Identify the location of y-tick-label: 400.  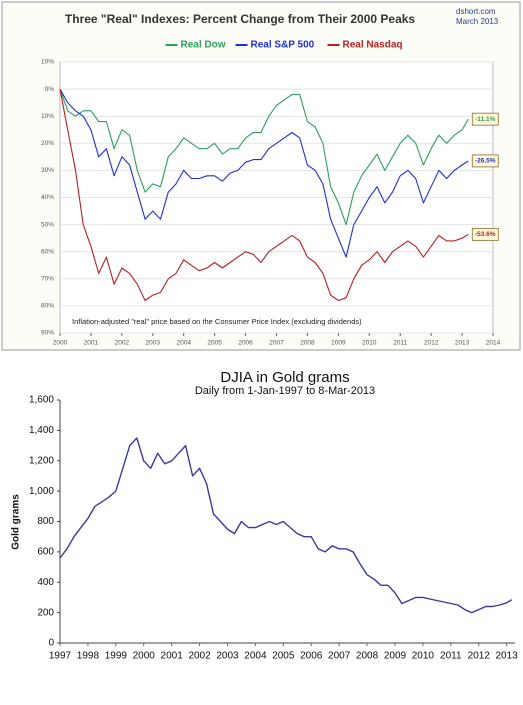
(45, 582).